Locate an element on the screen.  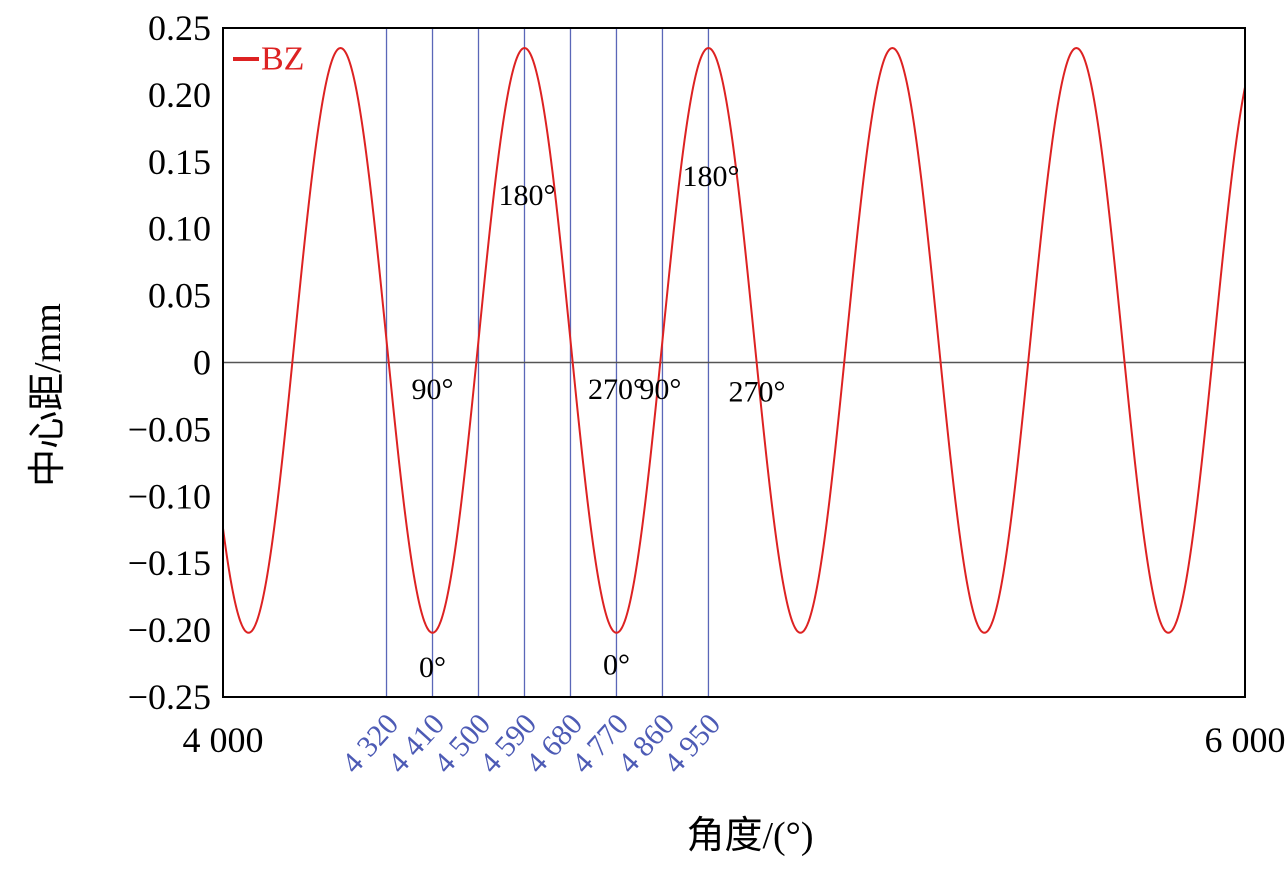
y-axis-title: 中心距/mm is located at coordinates (48, 395).